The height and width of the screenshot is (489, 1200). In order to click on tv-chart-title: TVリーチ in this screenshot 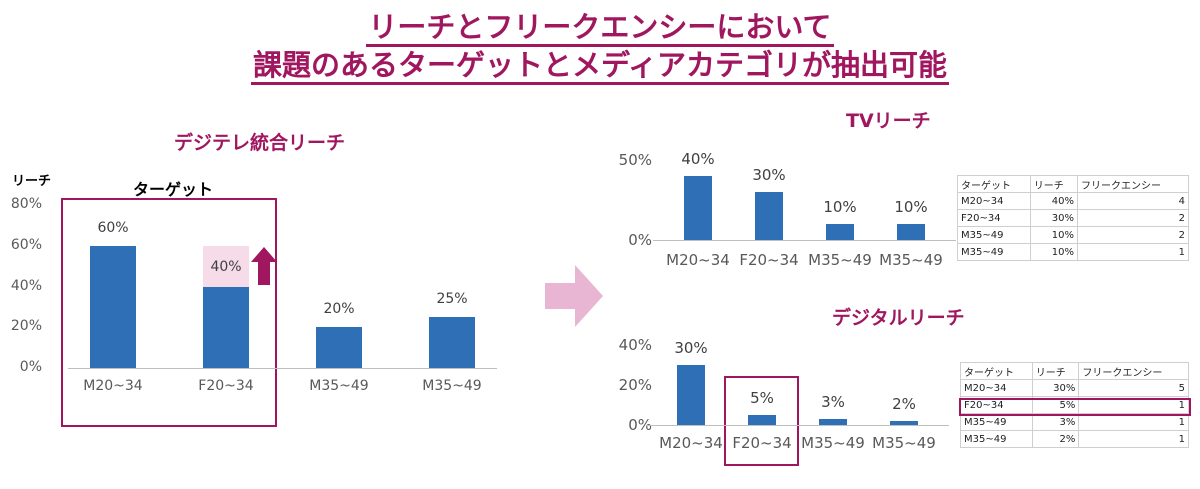, I will do `click(888, 119)`.